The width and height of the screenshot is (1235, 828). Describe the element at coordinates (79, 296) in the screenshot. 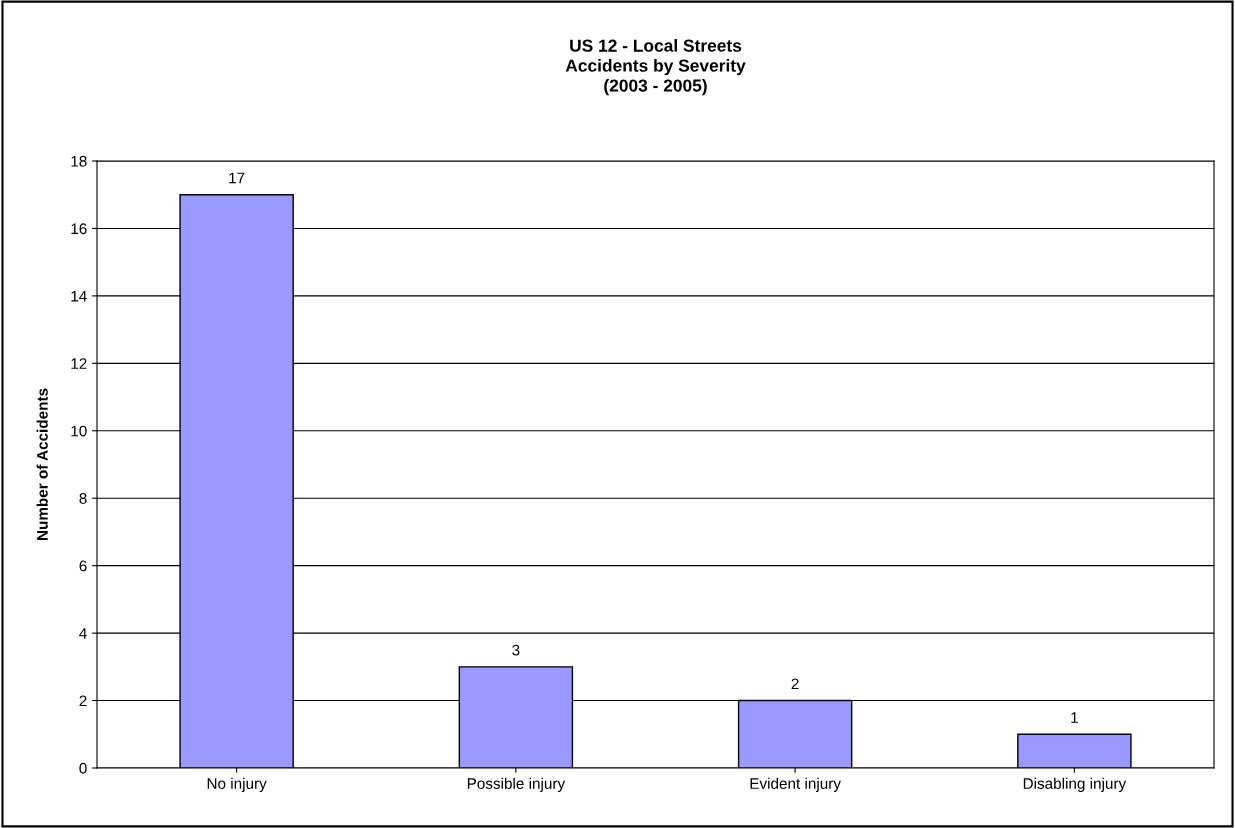

I see `y-tick-label: 14` at that location.